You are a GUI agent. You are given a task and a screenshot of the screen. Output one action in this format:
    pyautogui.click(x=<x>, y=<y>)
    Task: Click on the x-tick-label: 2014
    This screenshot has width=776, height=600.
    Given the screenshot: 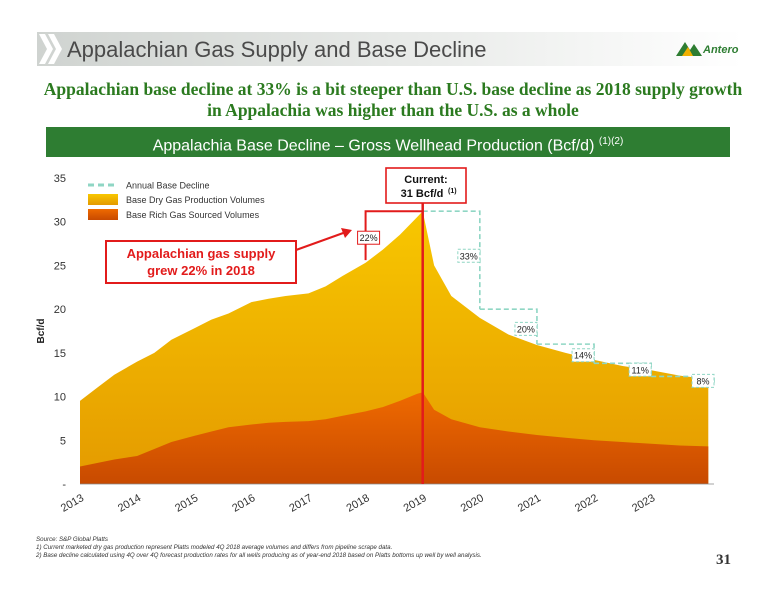 What is the action you would take?
    pyautogui.click(x=129, y=503)
    